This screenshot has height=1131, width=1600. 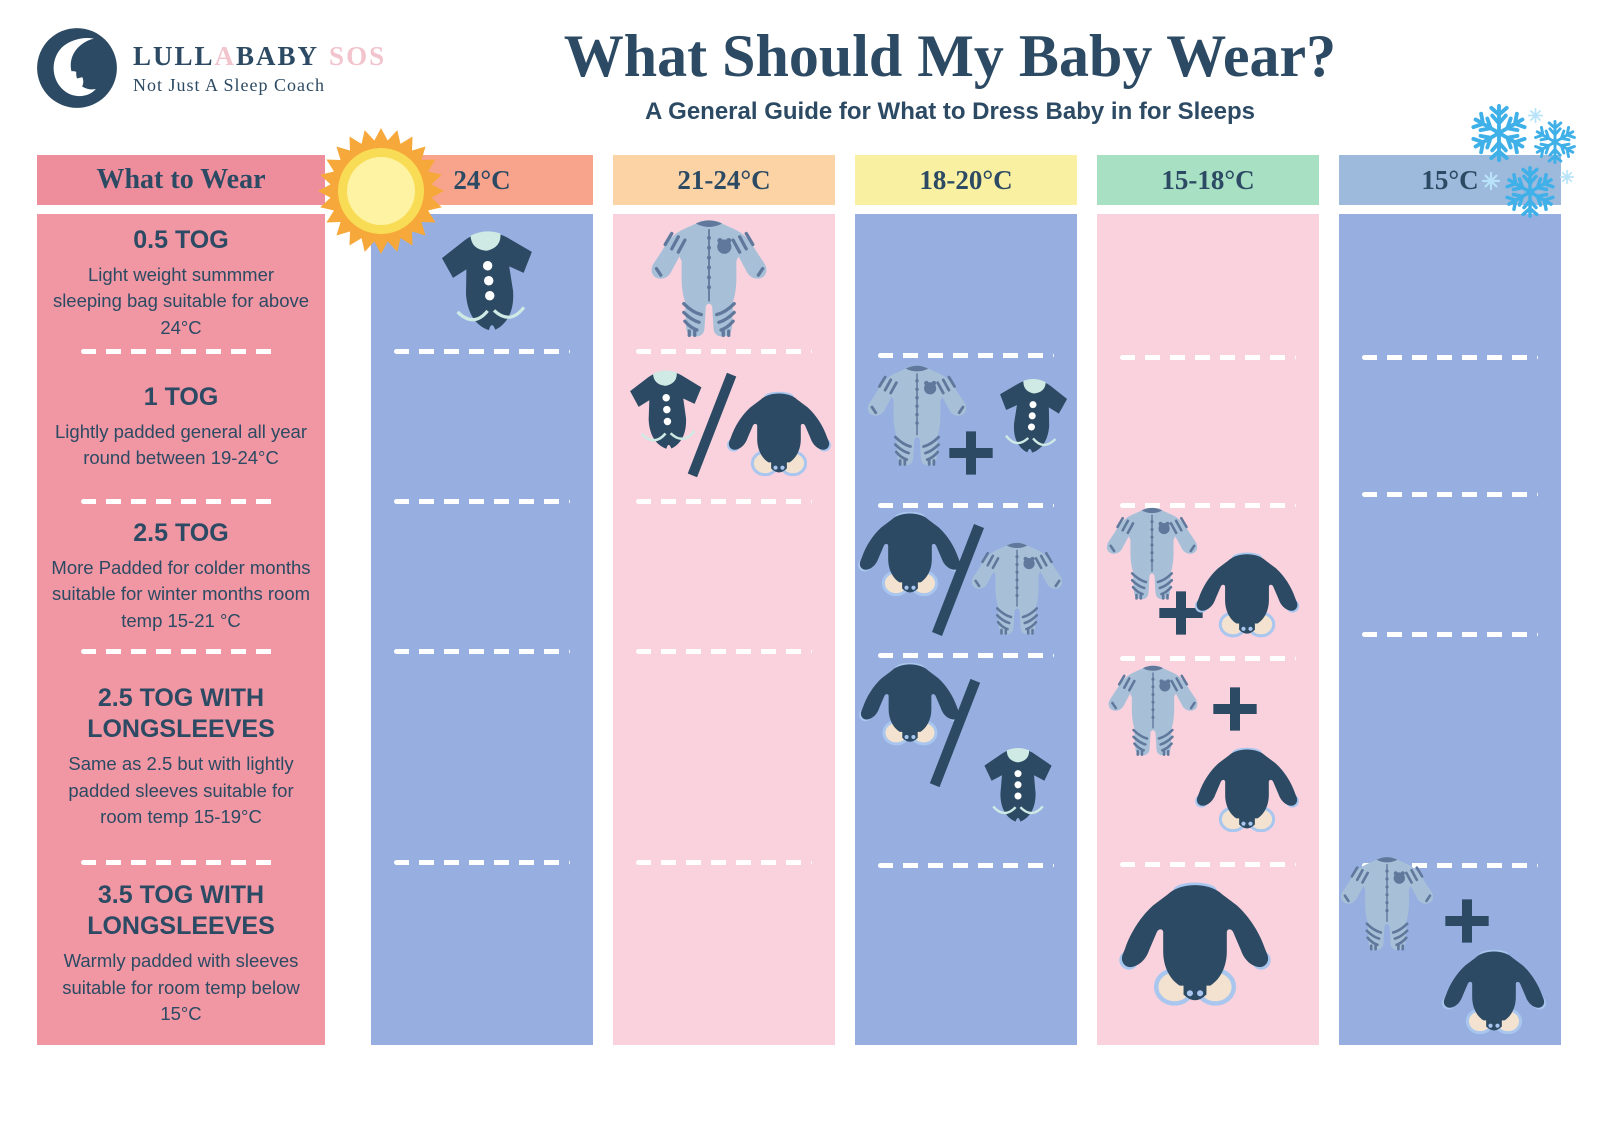 I want to click on column-24c, so click(x=482, y=629).